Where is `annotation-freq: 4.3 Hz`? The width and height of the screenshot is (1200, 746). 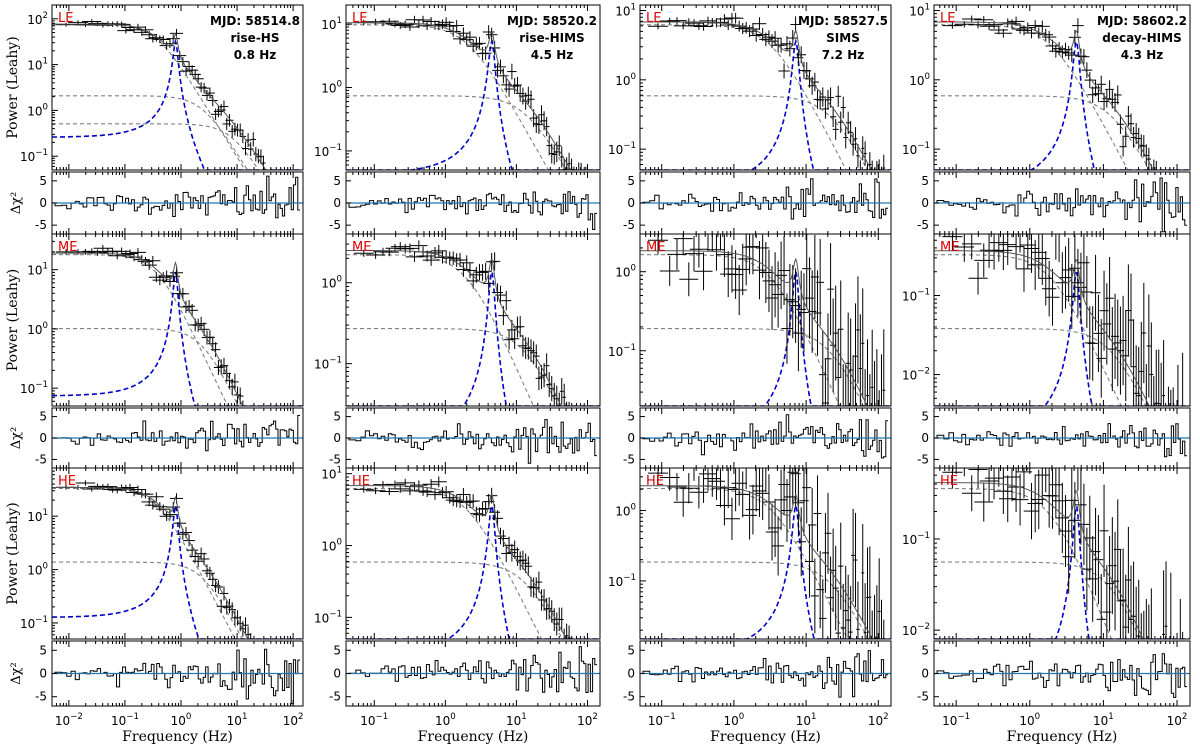
annotation-freq: 4.3 Hz is located at coordinates (1142, 55).